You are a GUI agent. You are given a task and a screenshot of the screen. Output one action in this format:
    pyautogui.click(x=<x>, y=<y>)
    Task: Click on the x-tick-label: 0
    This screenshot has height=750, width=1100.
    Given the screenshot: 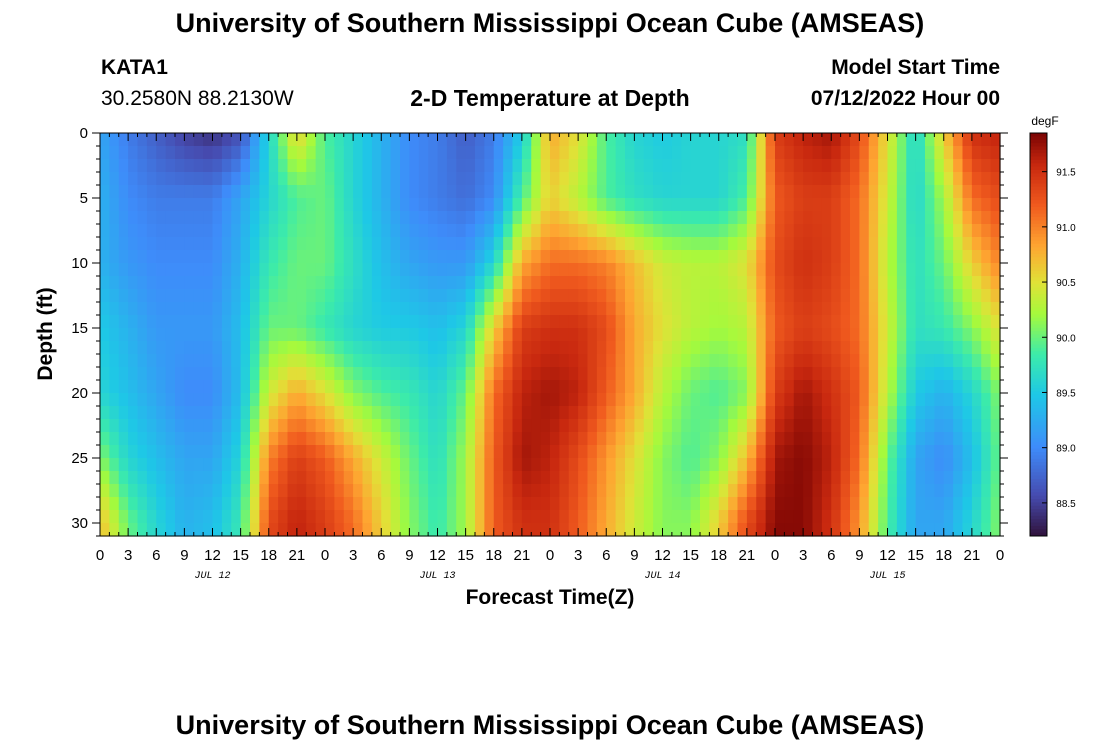 What is the action you would take?
    pyautogui.click(x=775, y=555)
    